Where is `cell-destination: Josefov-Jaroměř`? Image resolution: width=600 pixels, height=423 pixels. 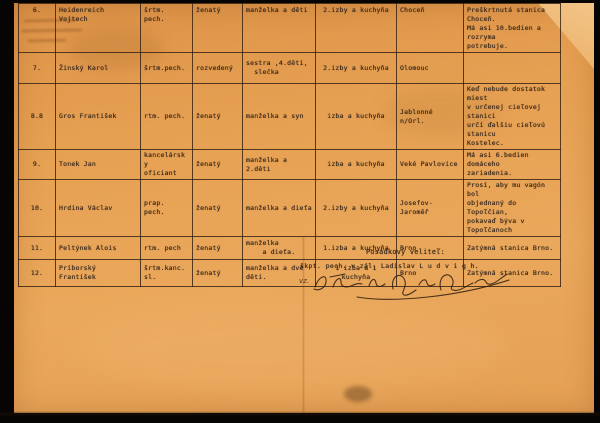 cell-destination: Josefov-Jaroměř is located at coordinates (430, 208).